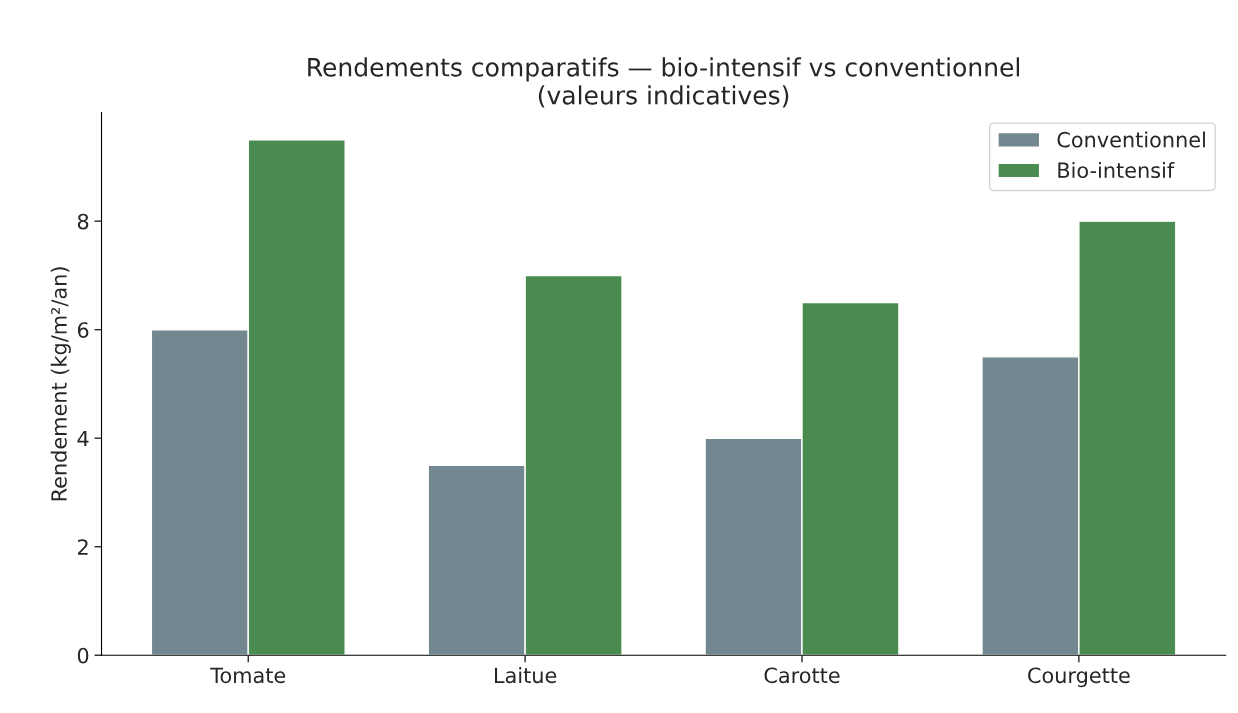 This screenshot has width=1238, height=713. I want to click on x-tick-label: Courgette, so click(1079, 677).